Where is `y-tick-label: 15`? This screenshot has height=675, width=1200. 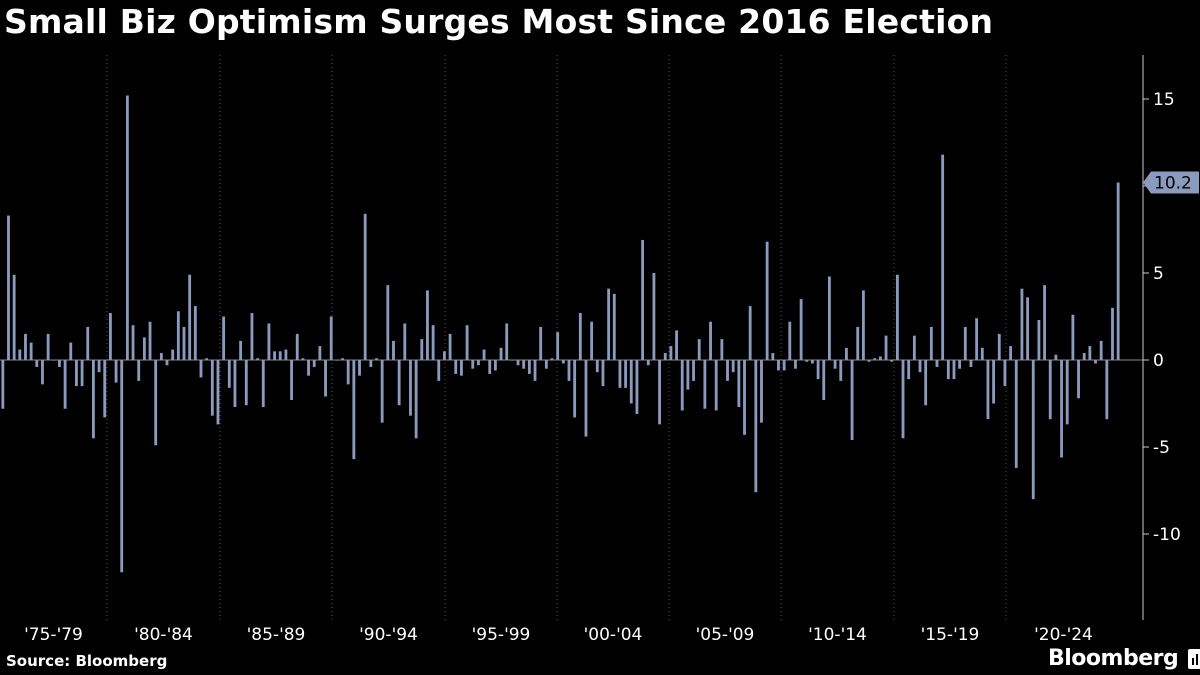
y-tick-label: 15 is located at coordinates (1164, 100).